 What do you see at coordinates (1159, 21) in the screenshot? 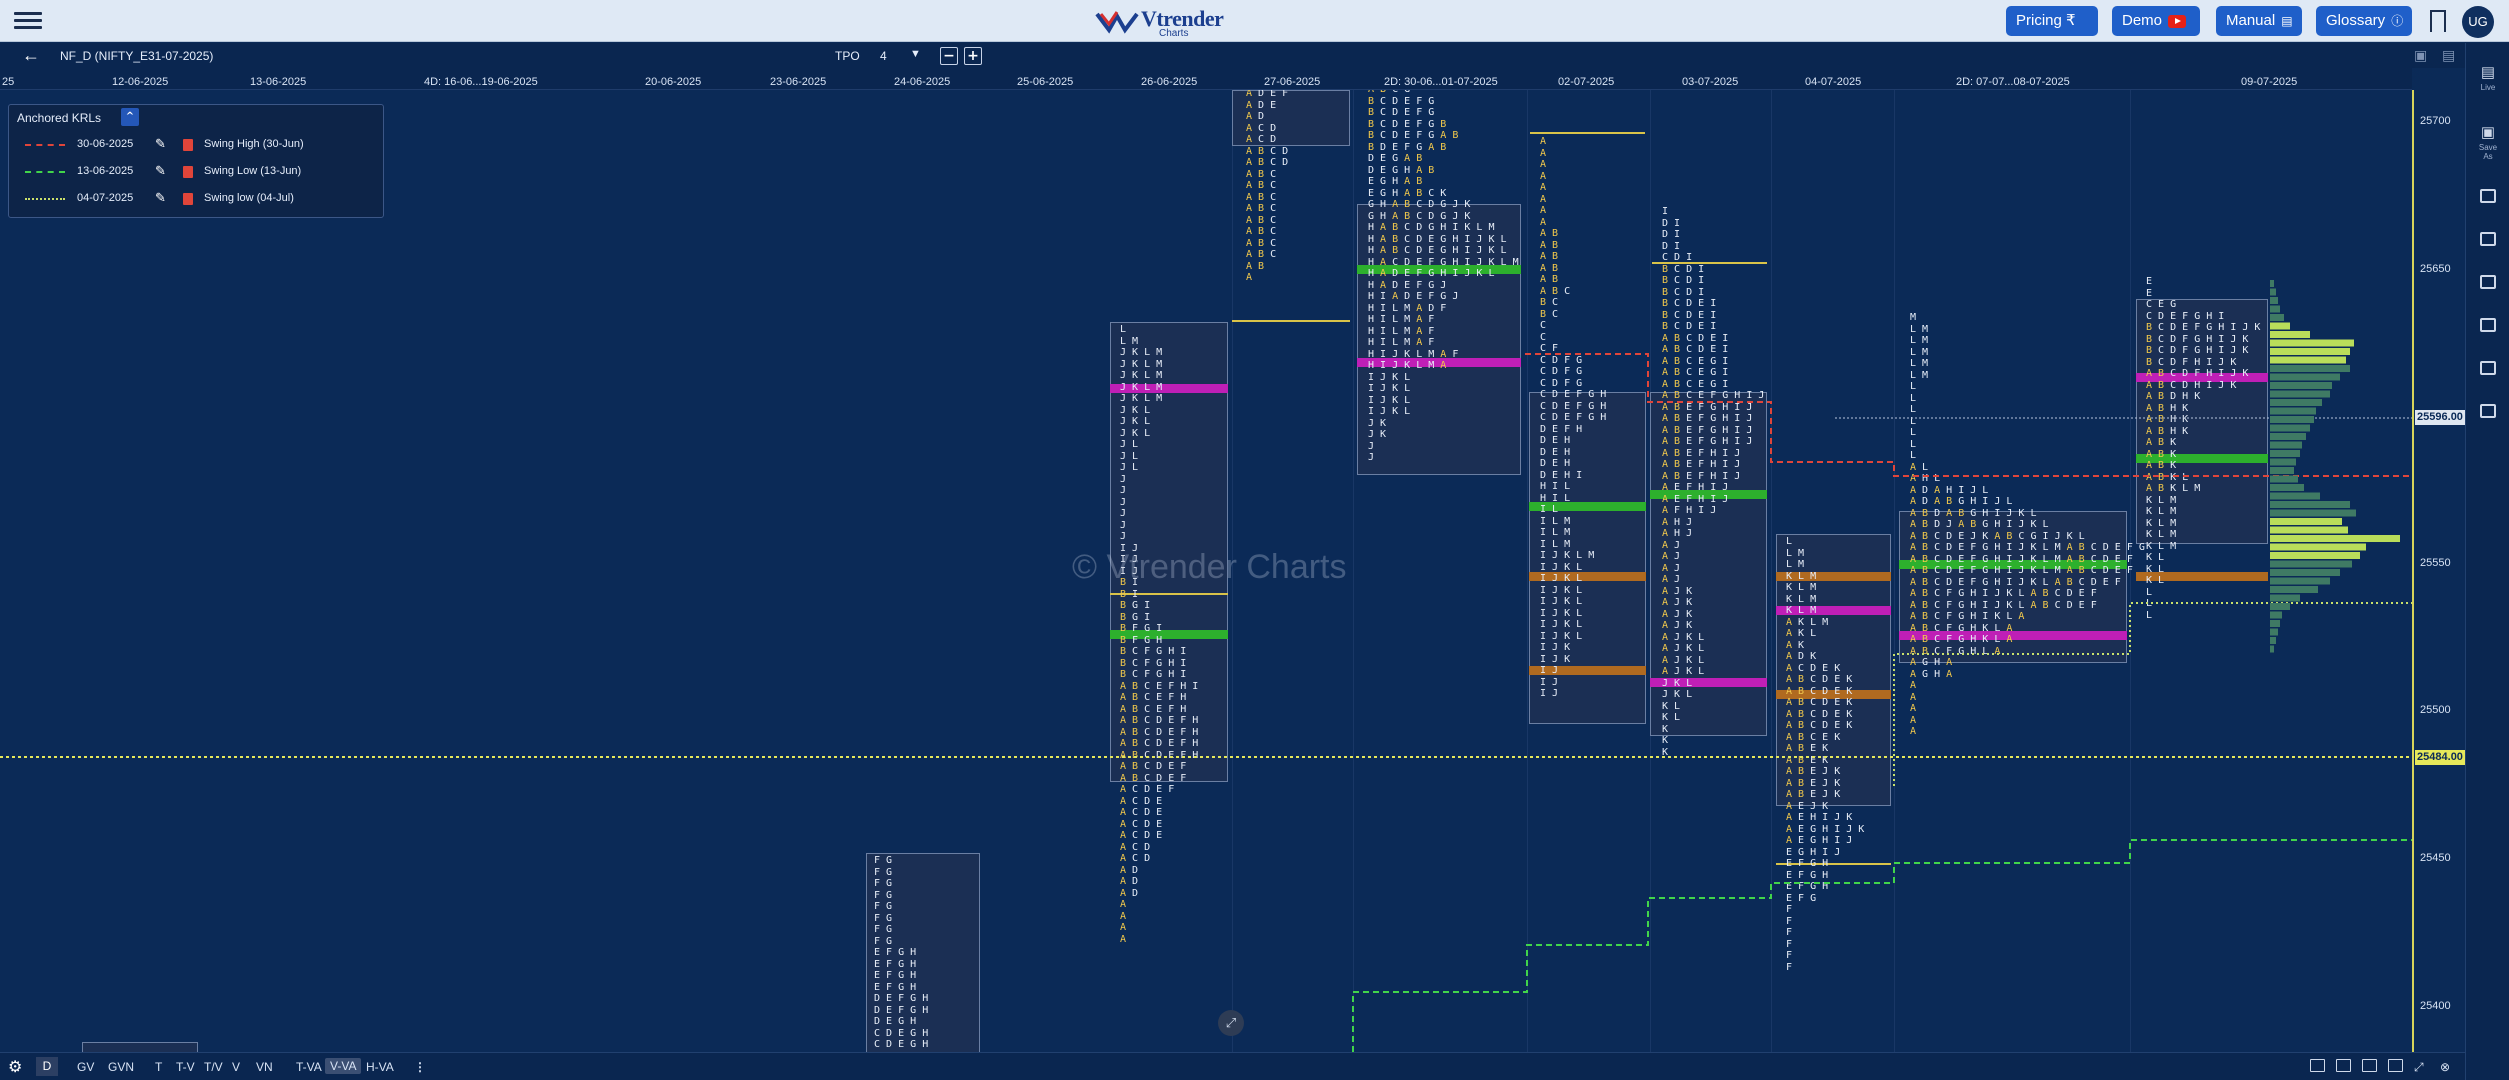
I see `vtrender-logo: Vtrender Charts` at bounding box center [1159, 21].